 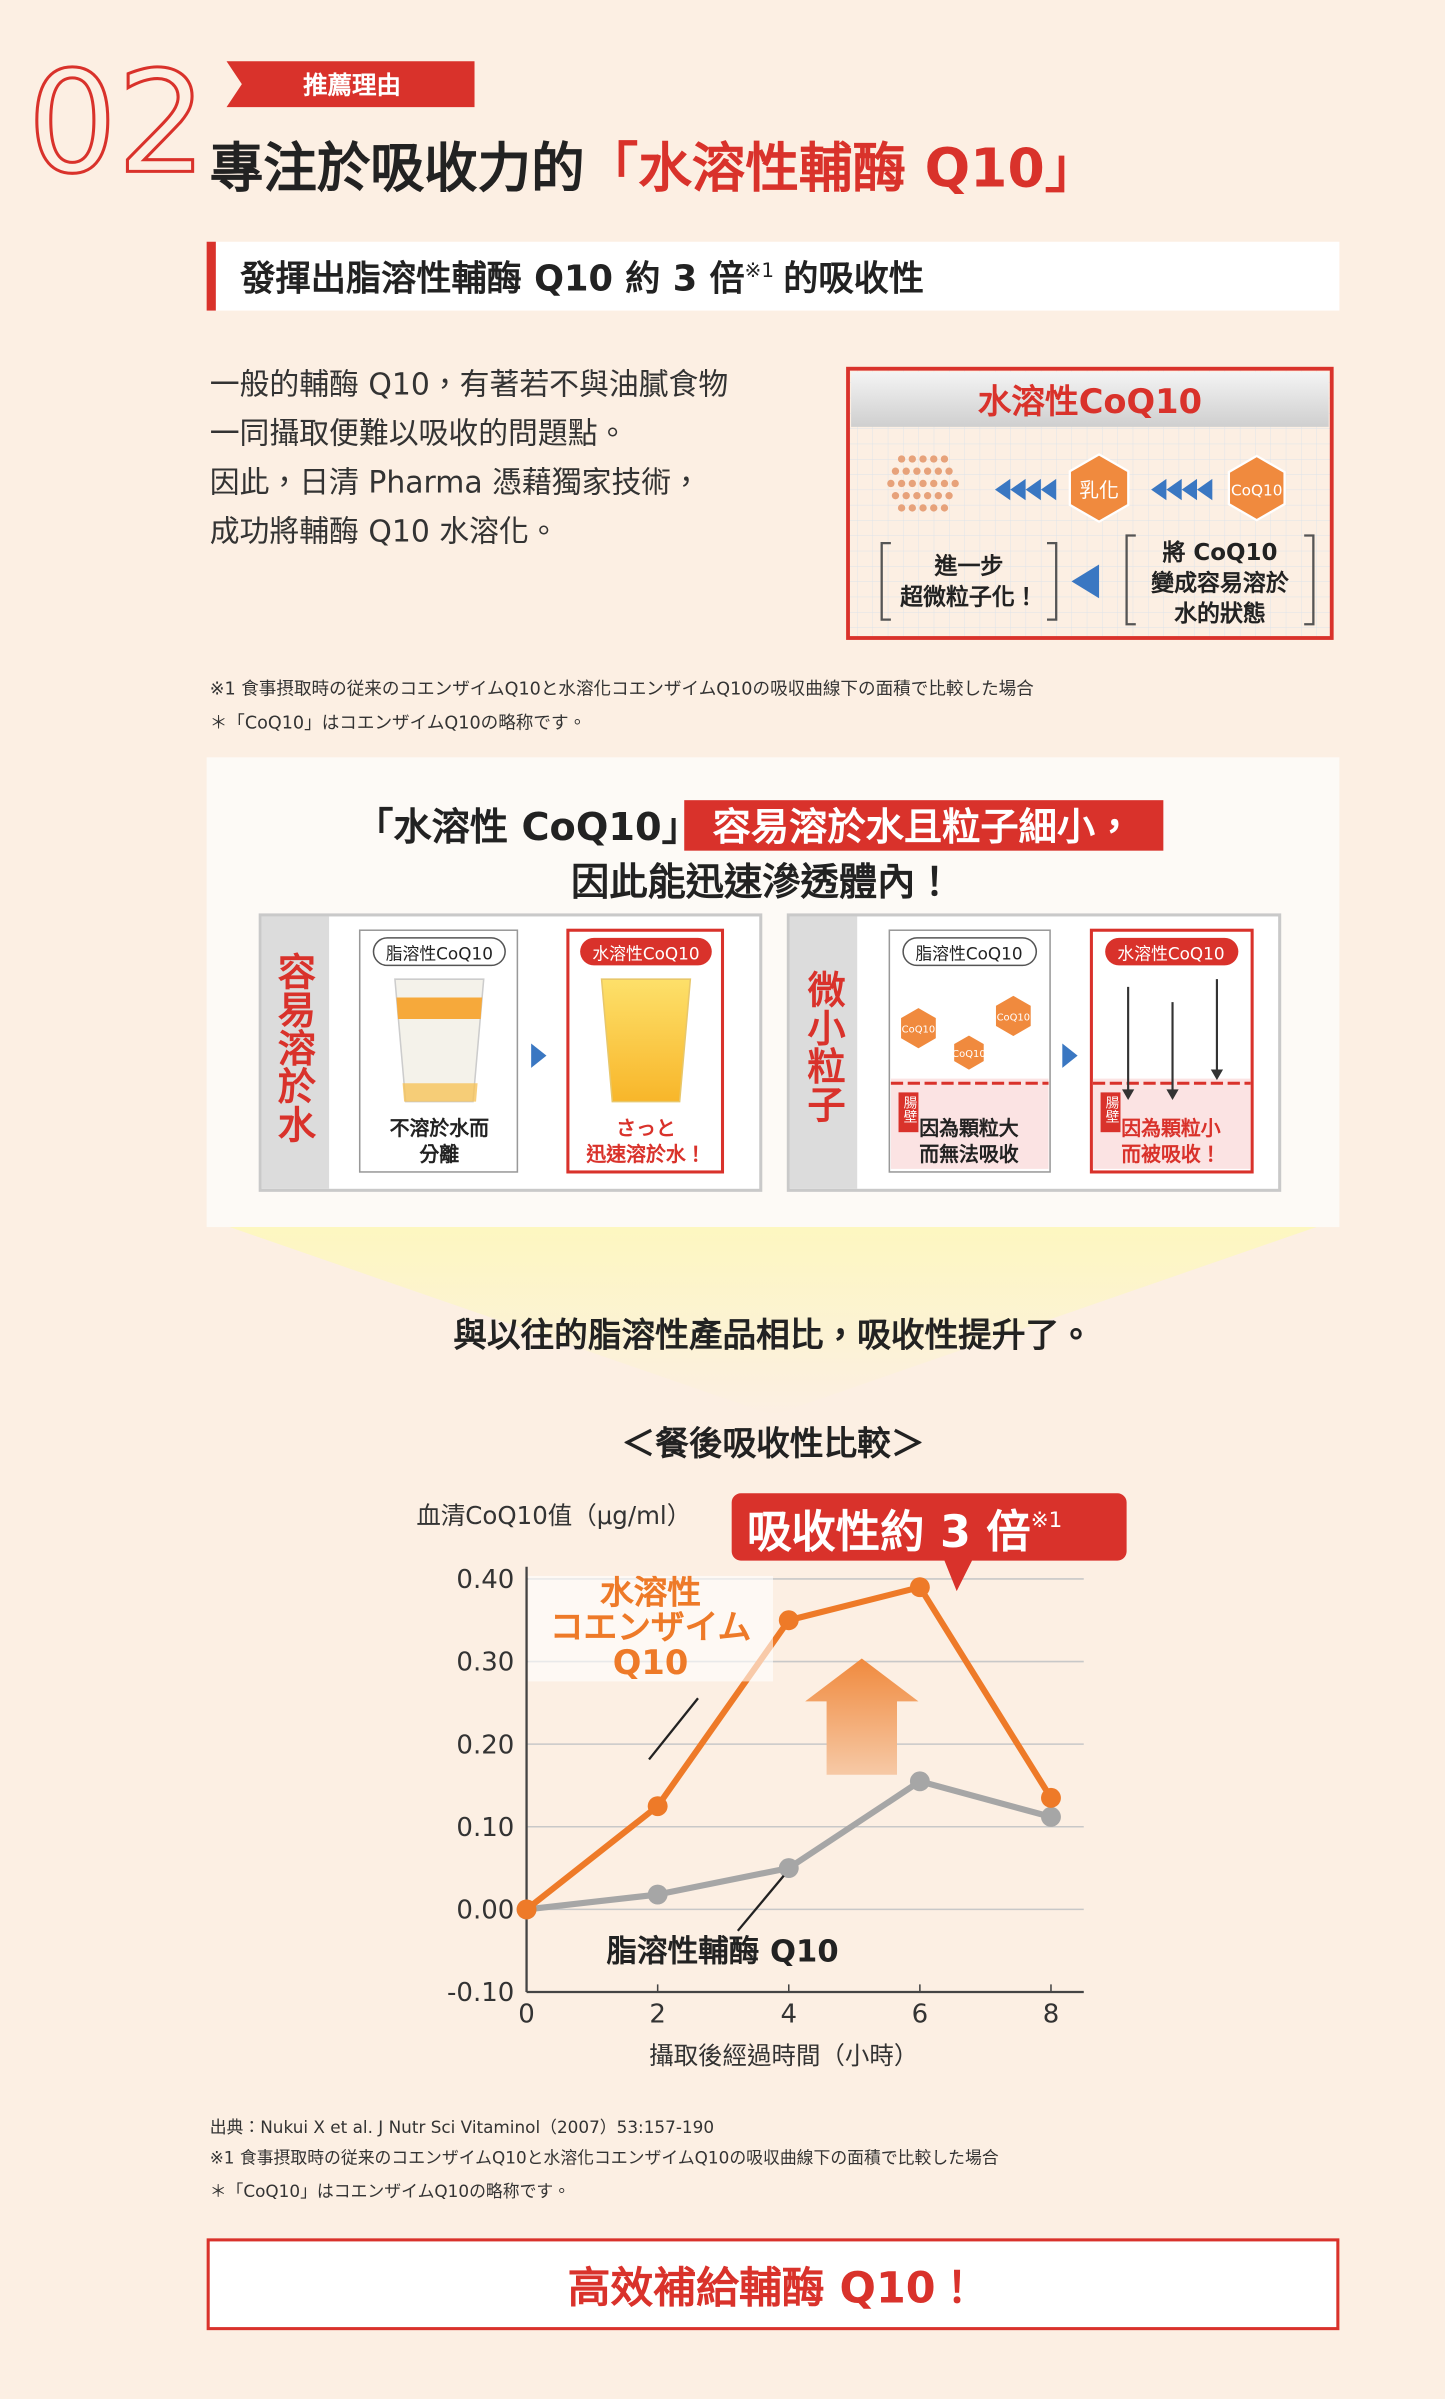 What do you see at coordinates (419, 434) in the screenshot?
I see `intro-line: 一同攝取便難以吸收的問題點。` at bounding box center [419, 434].